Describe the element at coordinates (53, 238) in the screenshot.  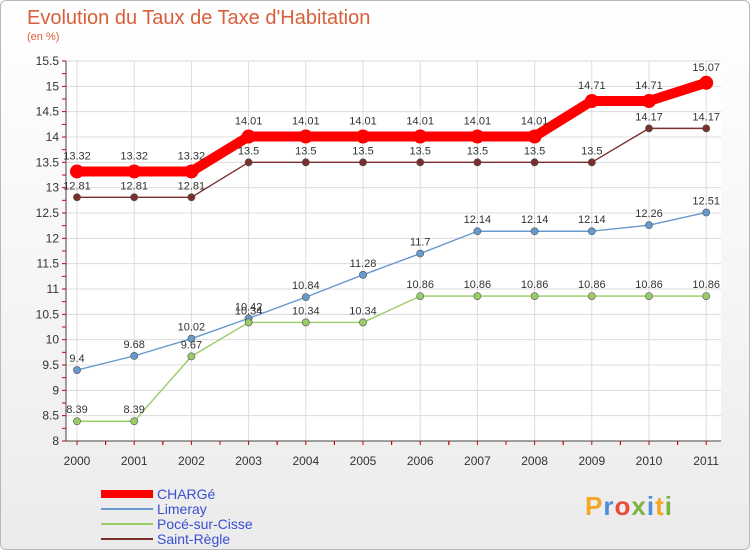
I see `y-tick-label: 12` at that location.